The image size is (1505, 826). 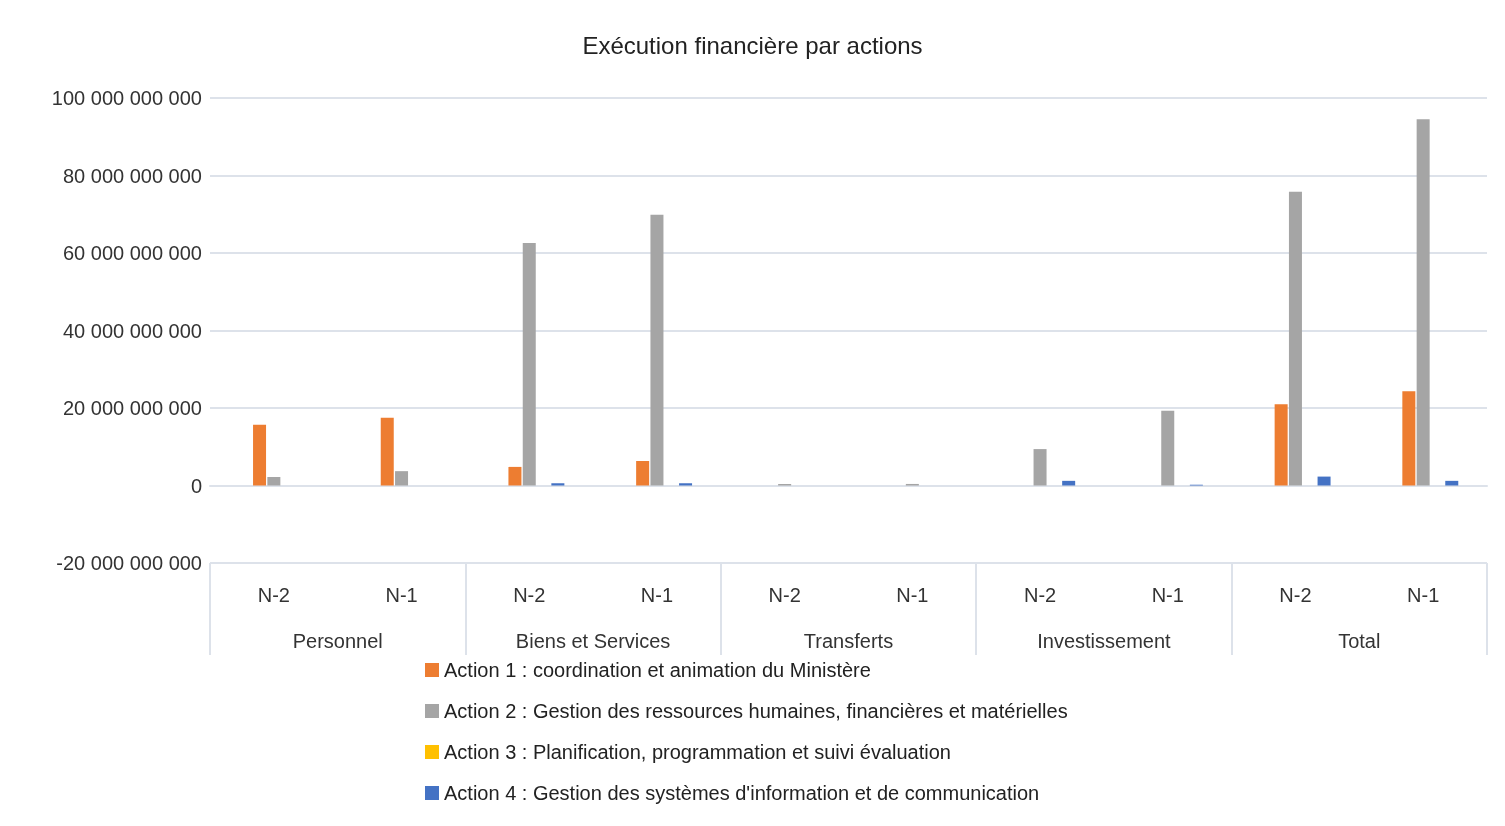 What do you see at coordinates (1104, 641) in the screenshot?
I see `text: Investissement` at bounding box center [1104, 641].